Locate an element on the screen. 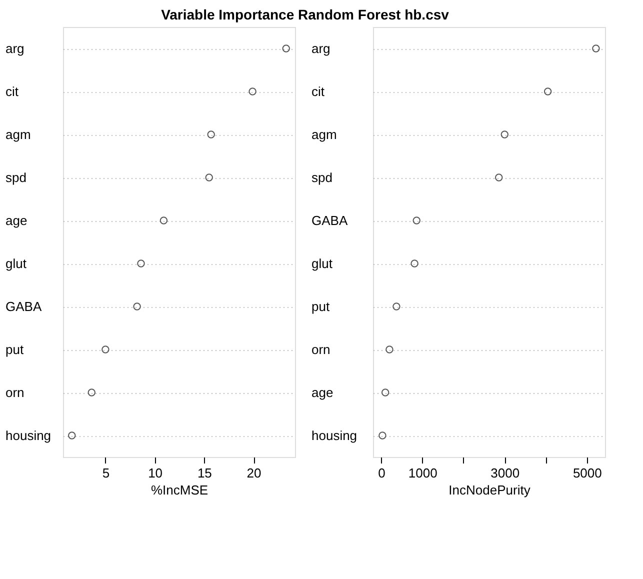 Image resolution: width=643 pixels, height=579 pixels. x-axis-title: %IncMSE is located at coordinates (179, 490).